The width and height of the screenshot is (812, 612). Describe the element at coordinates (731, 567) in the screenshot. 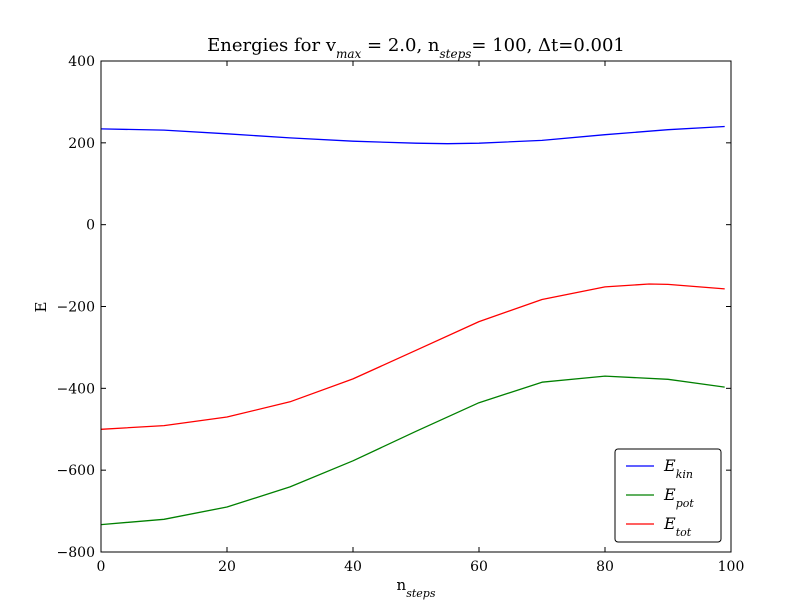

I see `x-tick-label: 100` at that location.